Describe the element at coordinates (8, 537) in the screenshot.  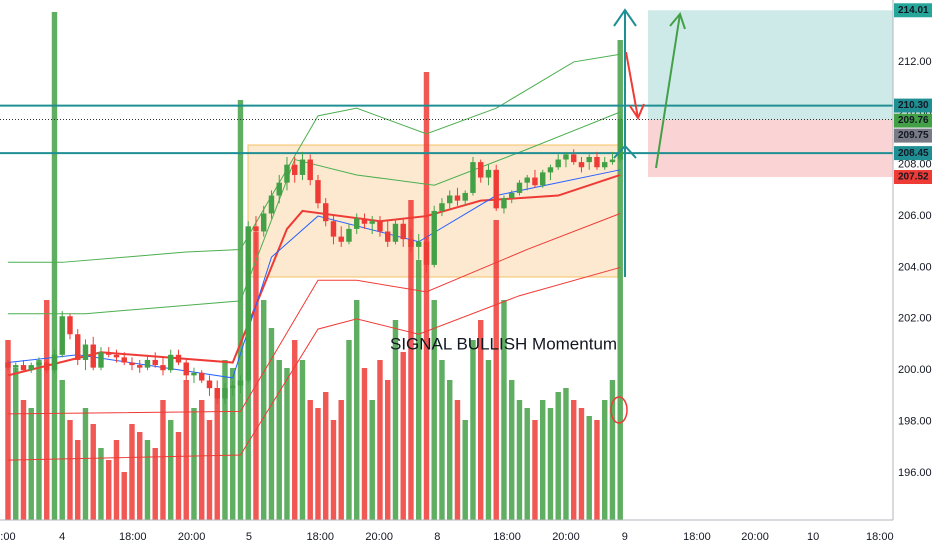
I see `x-tick-label: 0:00` at that location.